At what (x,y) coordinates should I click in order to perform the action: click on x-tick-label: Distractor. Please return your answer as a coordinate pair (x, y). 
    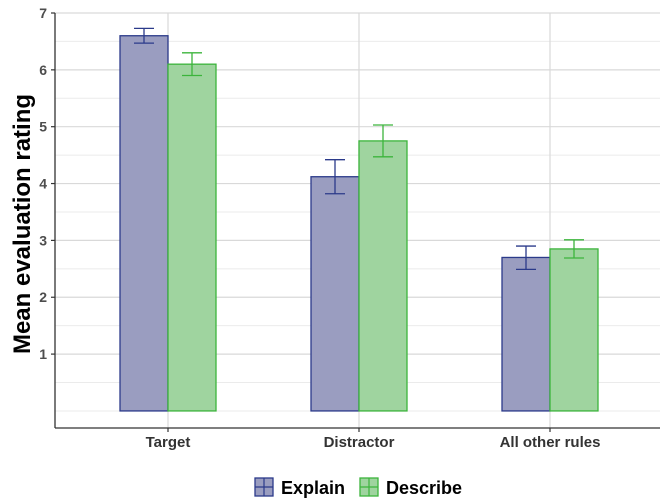
    Looking at the image, I should click on (359, 442).